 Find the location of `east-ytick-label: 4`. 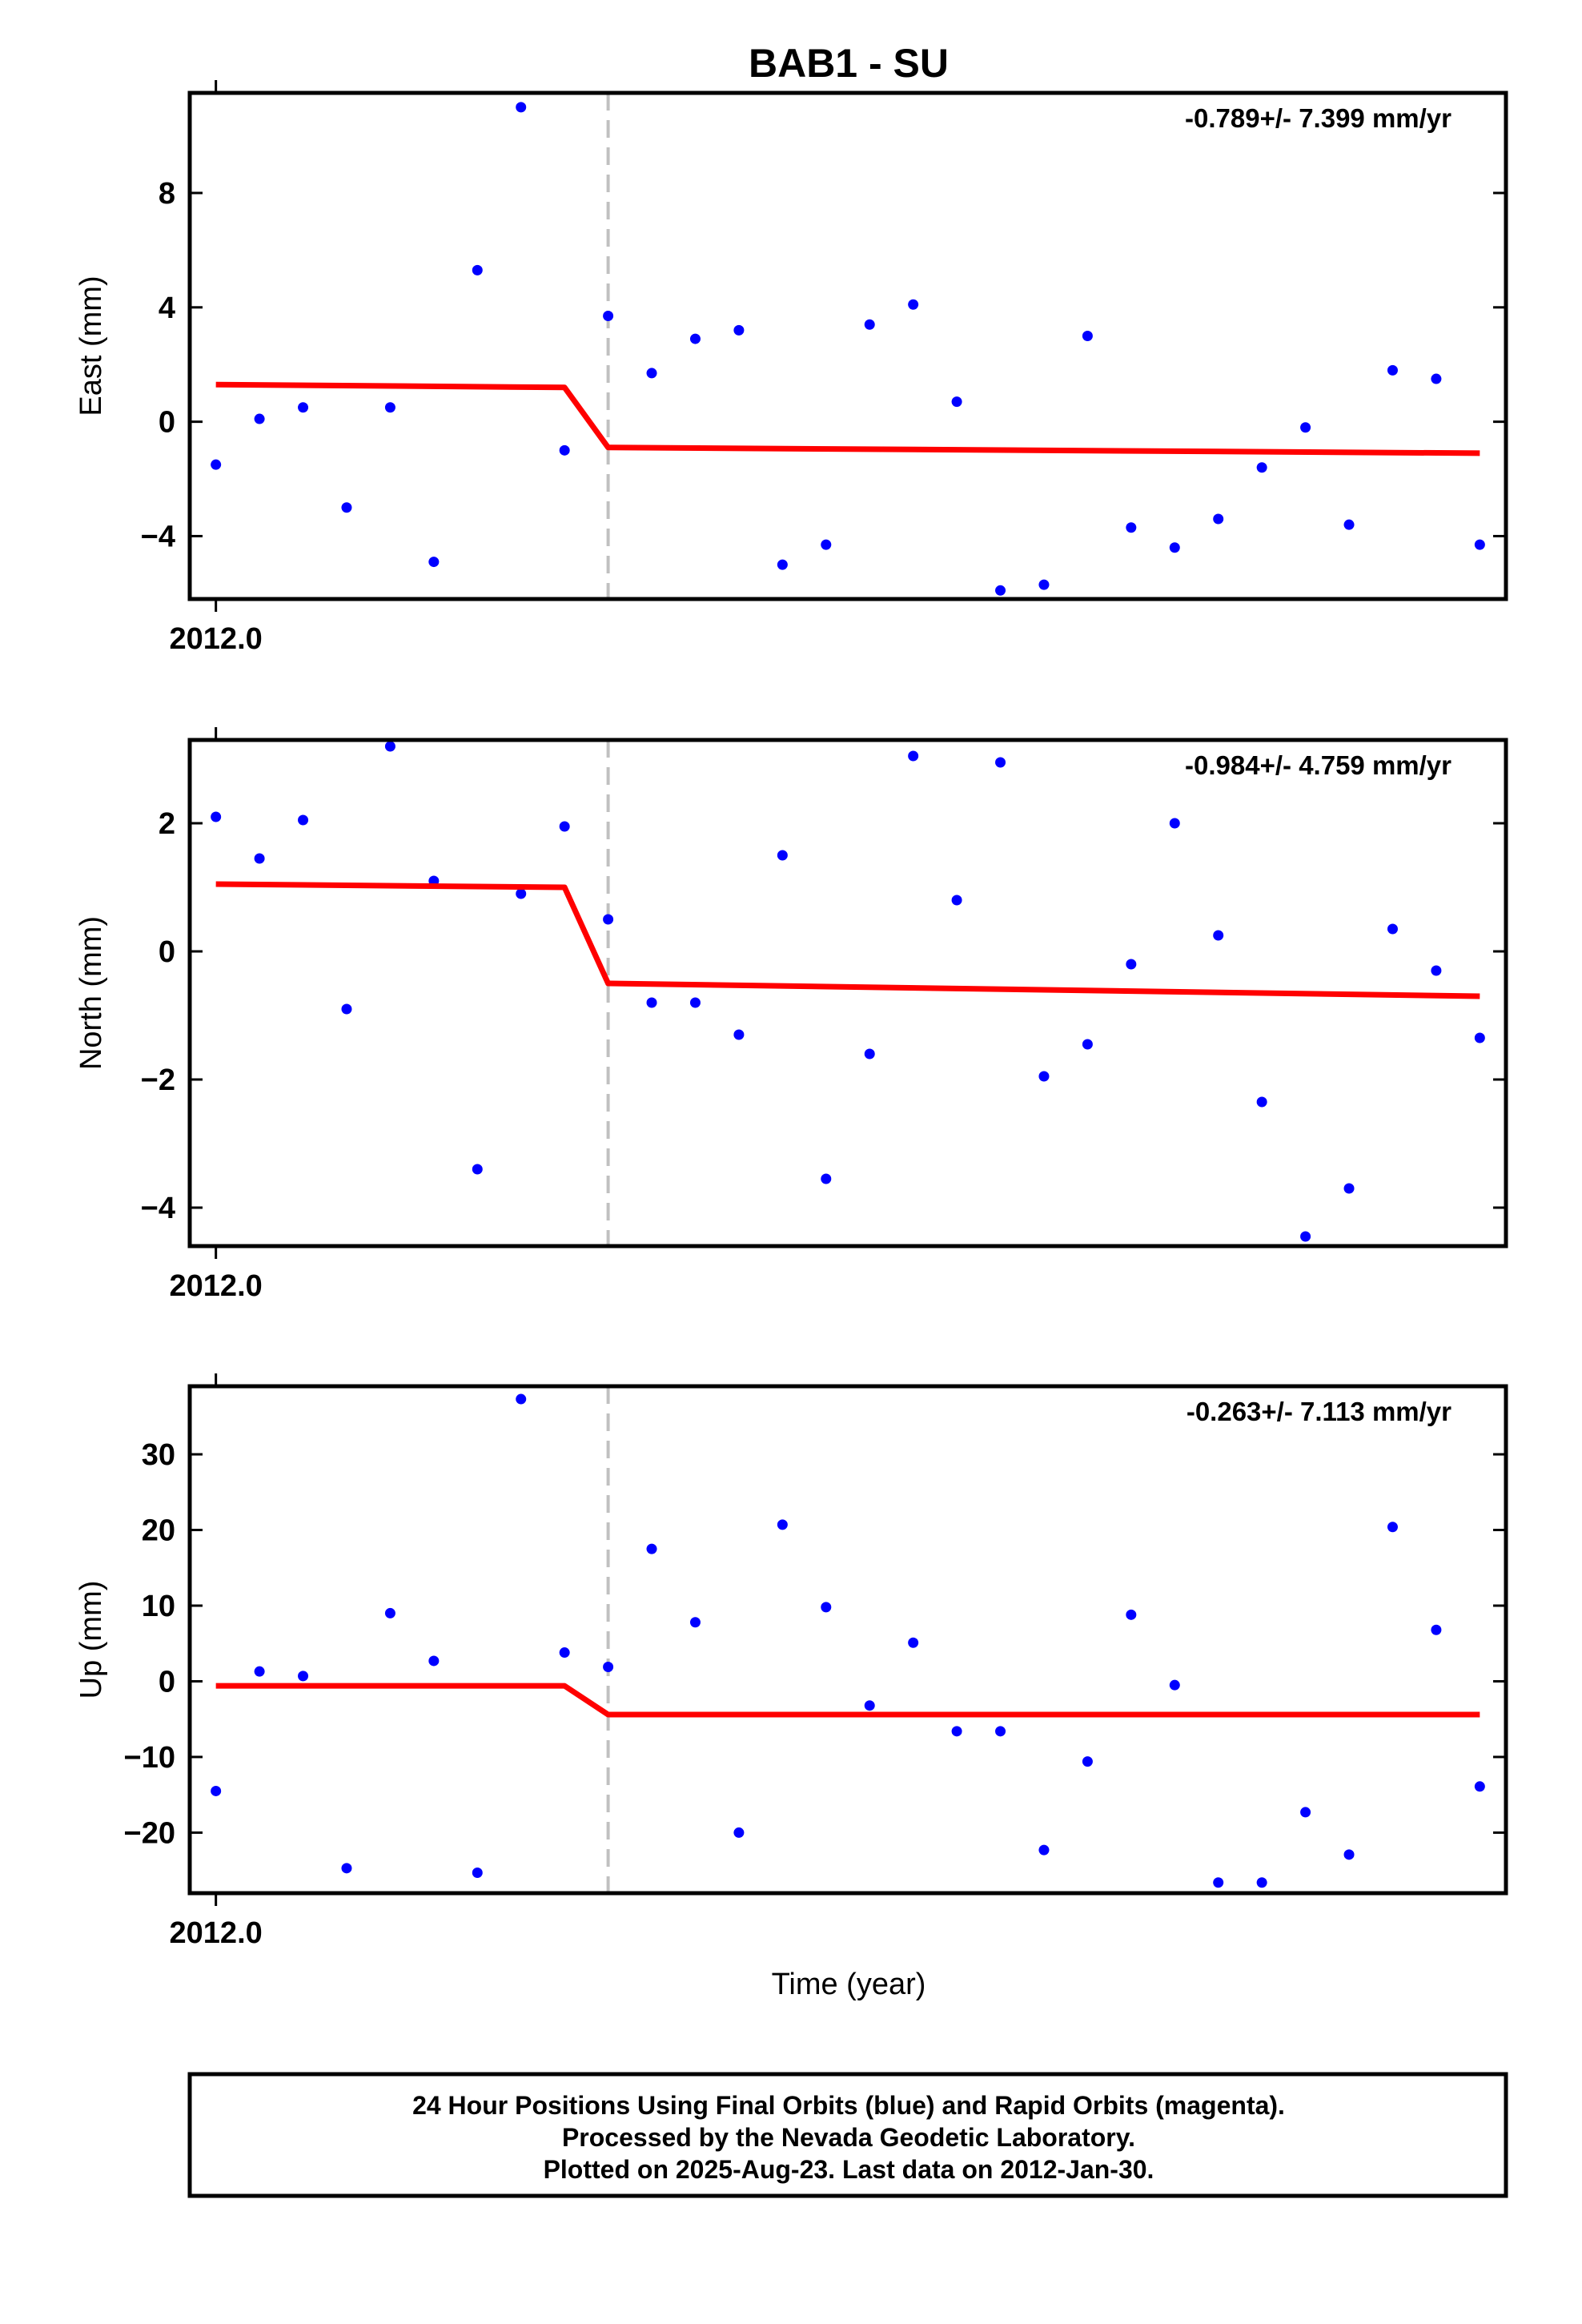

east-ytick-label: 4 is located at coordinates (167, 308).